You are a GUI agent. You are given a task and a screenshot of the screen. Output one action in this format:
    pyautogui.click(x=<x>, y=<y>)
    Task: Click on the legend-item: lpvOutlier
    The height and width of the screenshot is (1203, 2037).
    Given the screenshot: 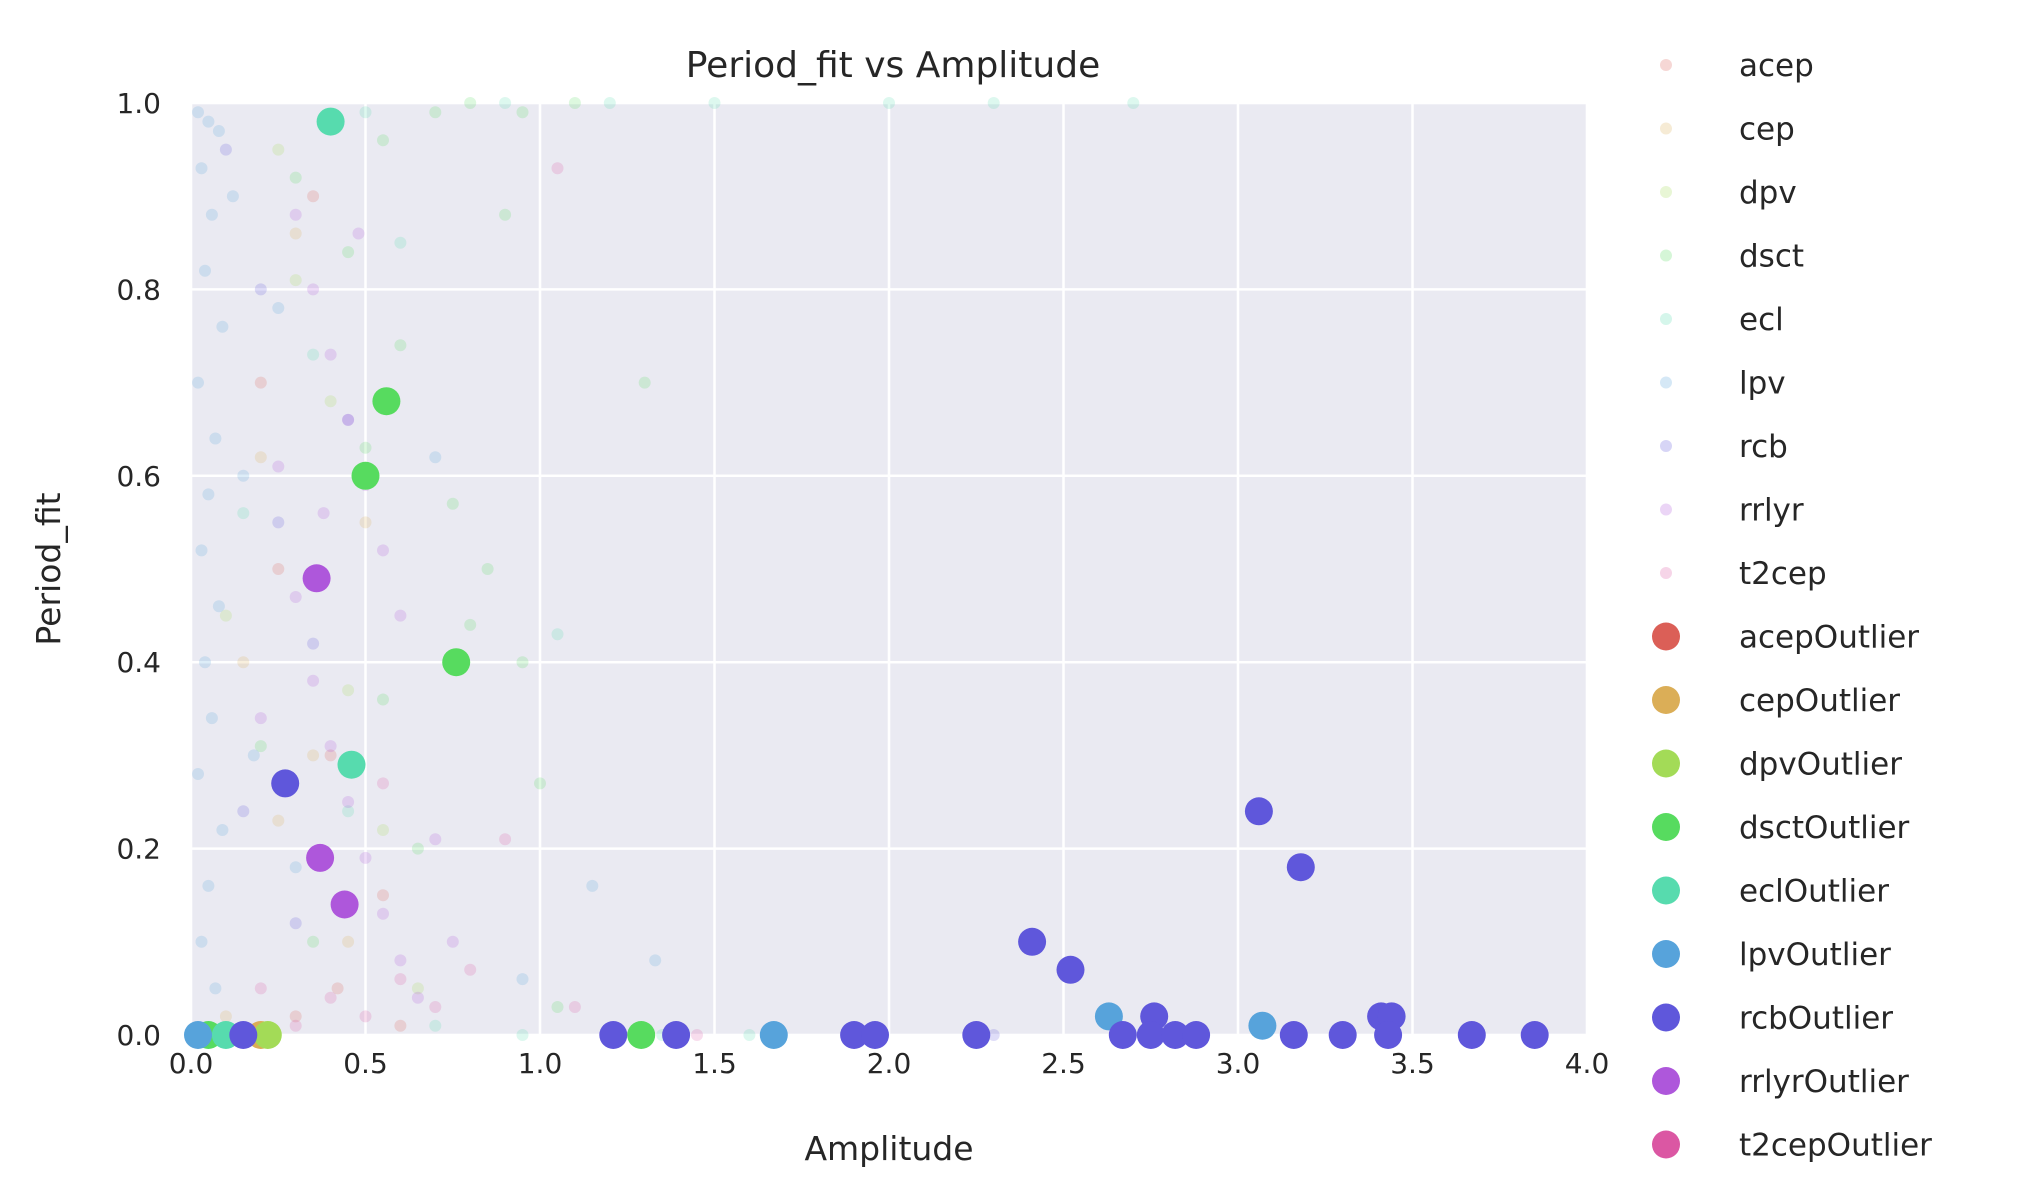 What is the action you would take?
    pyautogui.click(x=1771, y=955)
    